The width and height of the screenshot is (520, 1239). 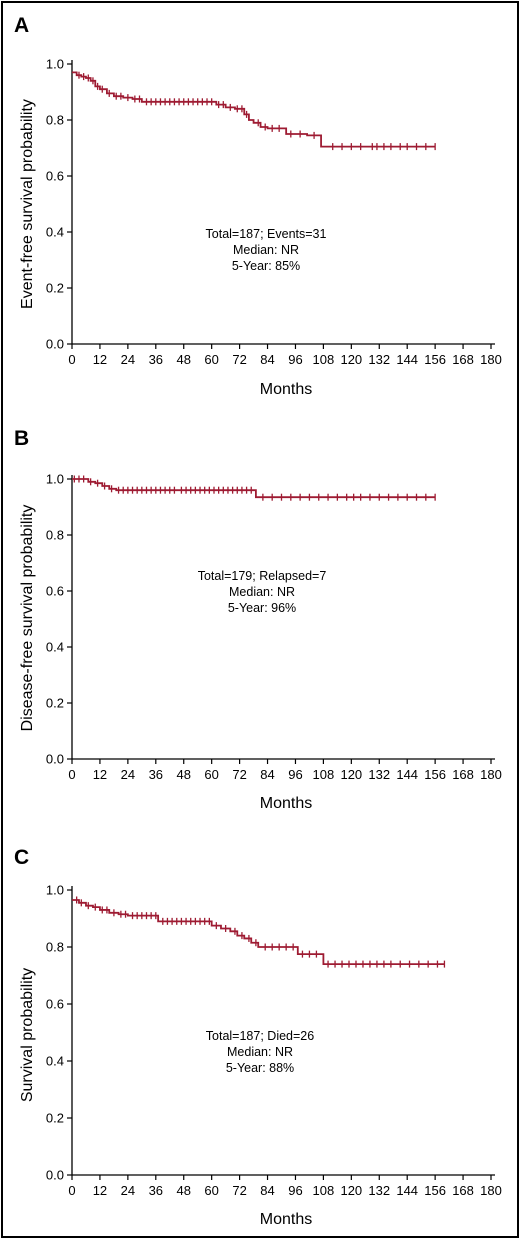 What do you see at coordinates (295, 1190) in the screenshot?
I see `x-tick-label-c: 96` at bounding box center [295, 1190].